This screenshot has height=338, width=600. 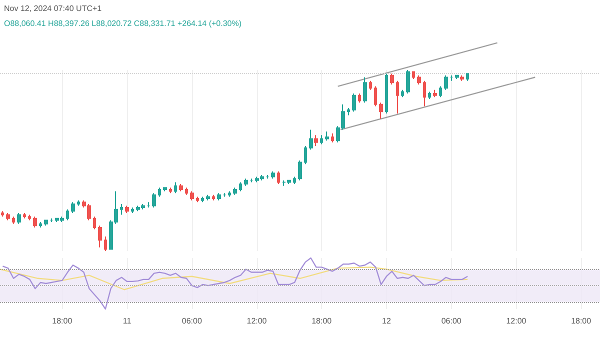 What do you see at coordinates (387, 321) in the screenshot?
I see `x-tick-label: 12` at bounding box center [387, 321].